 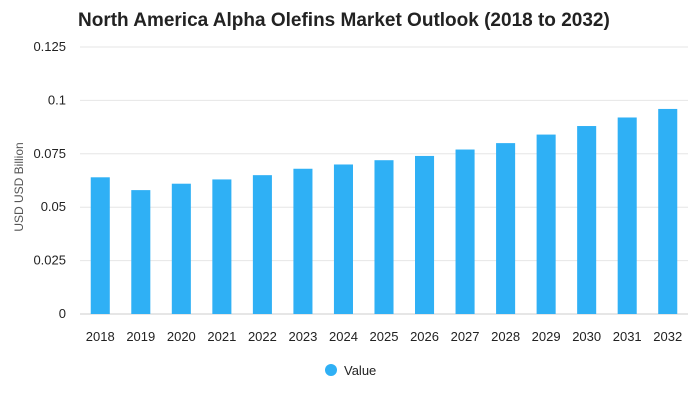 What do you see at coordinates (587, 220) in the screenshot?
I see `bar-2030` at bounding box center [587, 220].